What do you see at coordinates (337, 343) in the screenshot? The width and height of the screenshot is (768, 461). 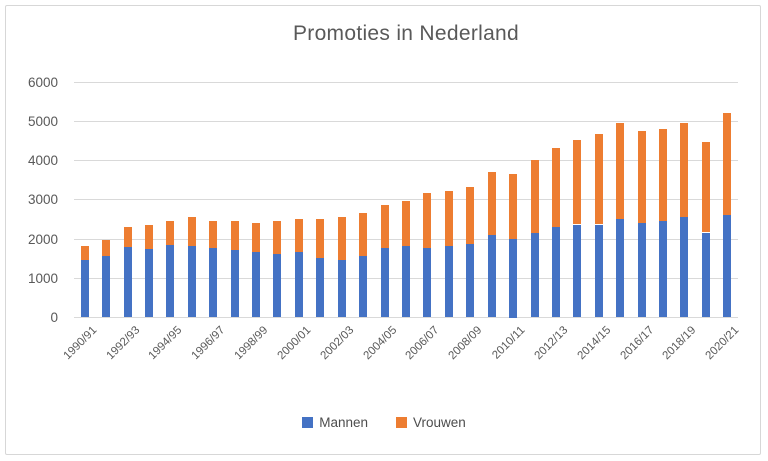 I see `x-tick-label: 2002/03` at bounding box center [337, 343].